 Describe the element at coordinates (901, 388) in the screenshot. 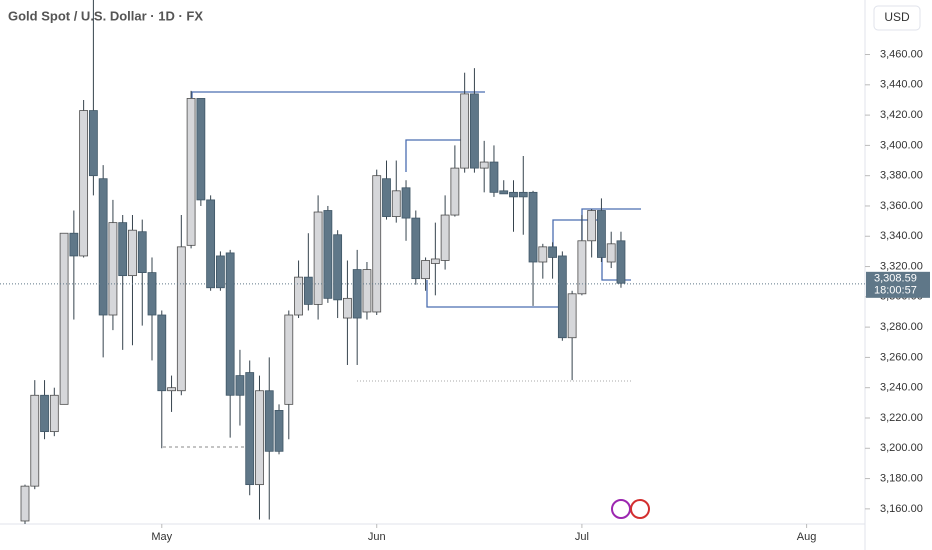

I see `y-tick-label: 3,240.00` at that location.